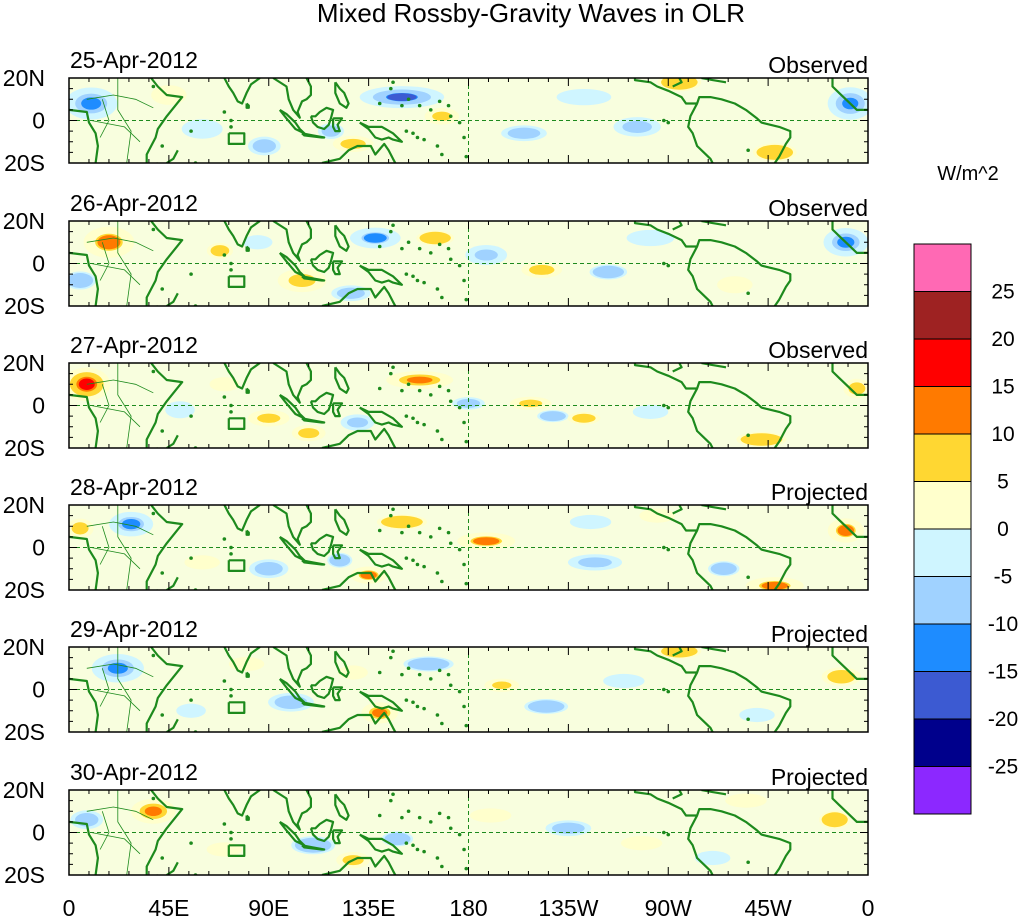 The height and width of the screenshot is (922, 1021). Describe the element at coordinates (468, 547) in the screenshot. I see `coastlines` at that location.